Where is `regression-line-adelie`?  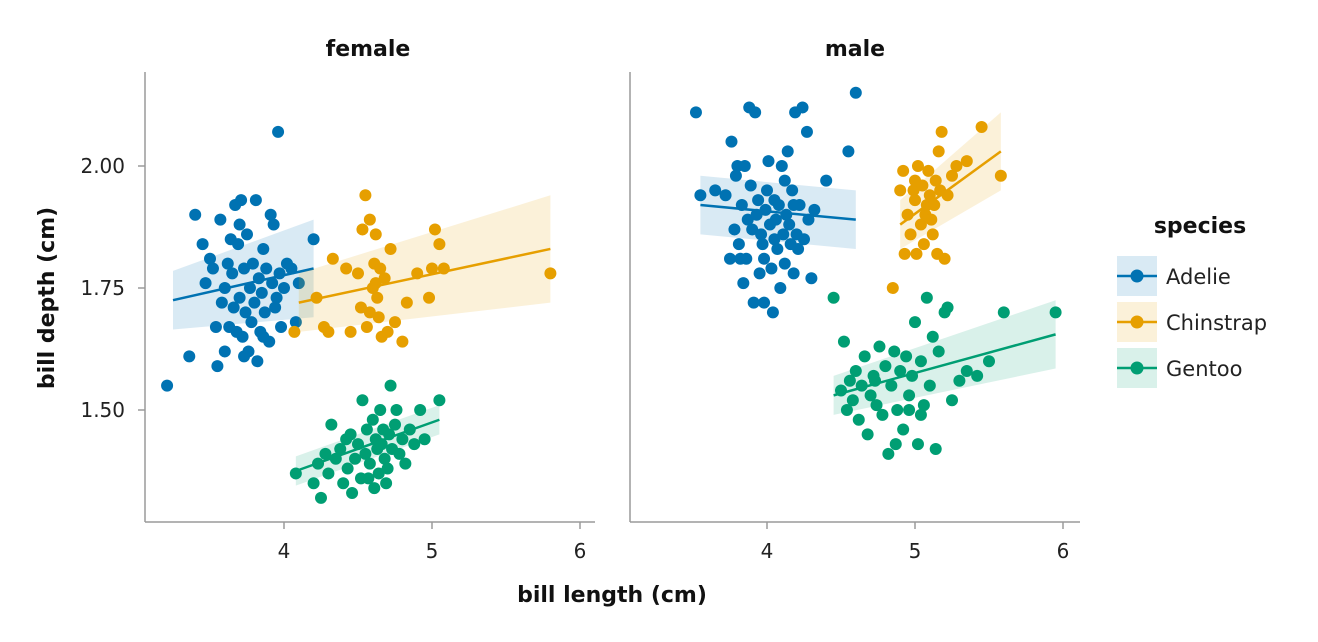 regression-line-adelie is located at coordinates (778, 212).